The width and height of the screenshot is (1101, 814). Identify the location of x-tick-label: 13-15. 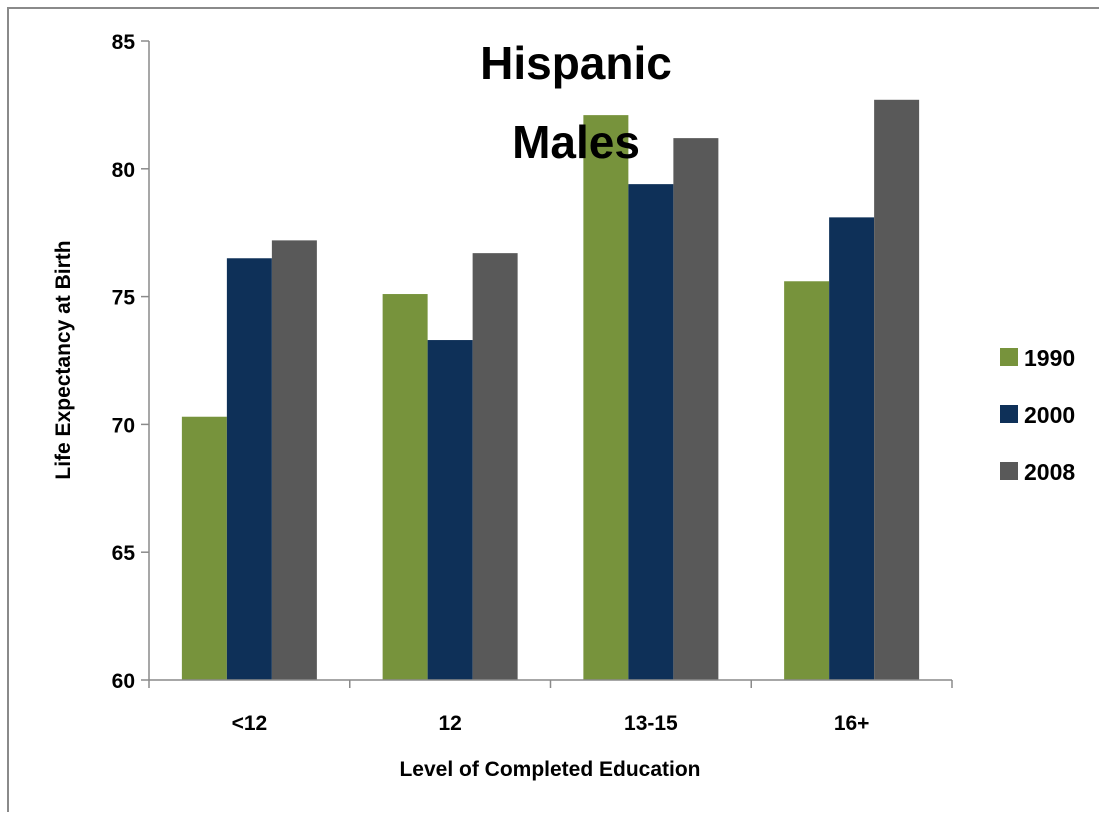
(651, 723).